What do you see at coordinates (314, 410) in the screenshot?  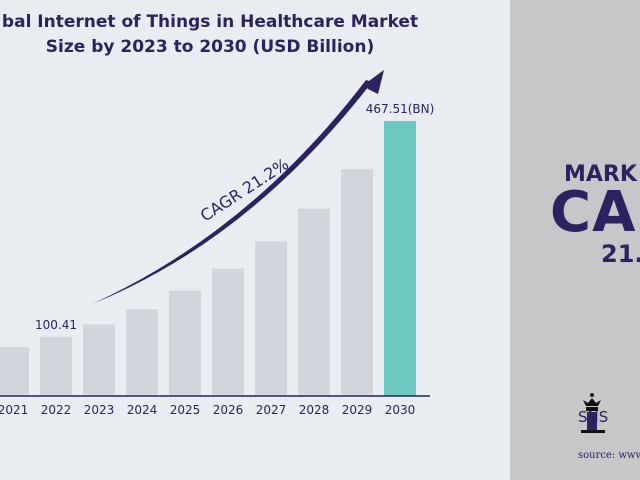 I see `x-tick-label: 2028` at bounding box center [314, 410].